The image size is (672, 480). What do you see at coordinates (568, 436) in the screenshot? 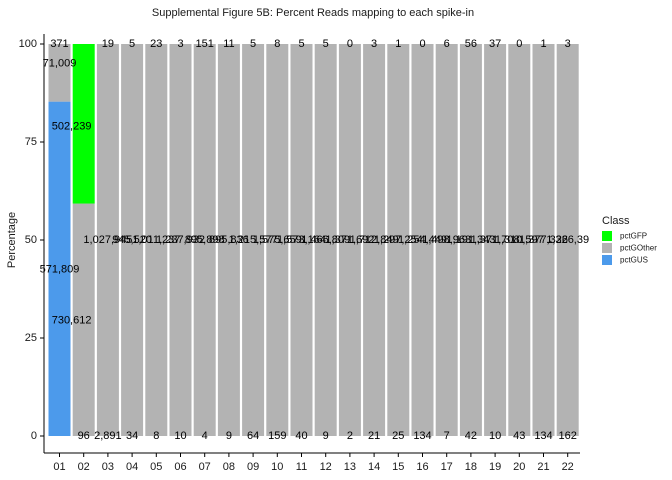
I see `label-bottom-22: 162` at bounding box center [568, 436].